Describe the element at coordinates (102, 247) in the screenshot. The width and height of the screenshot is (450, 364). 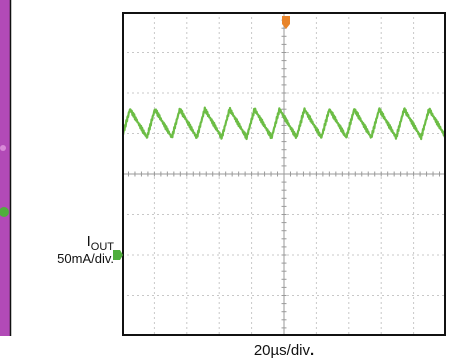
I see `channel-name-subscript: OUT` at that location.